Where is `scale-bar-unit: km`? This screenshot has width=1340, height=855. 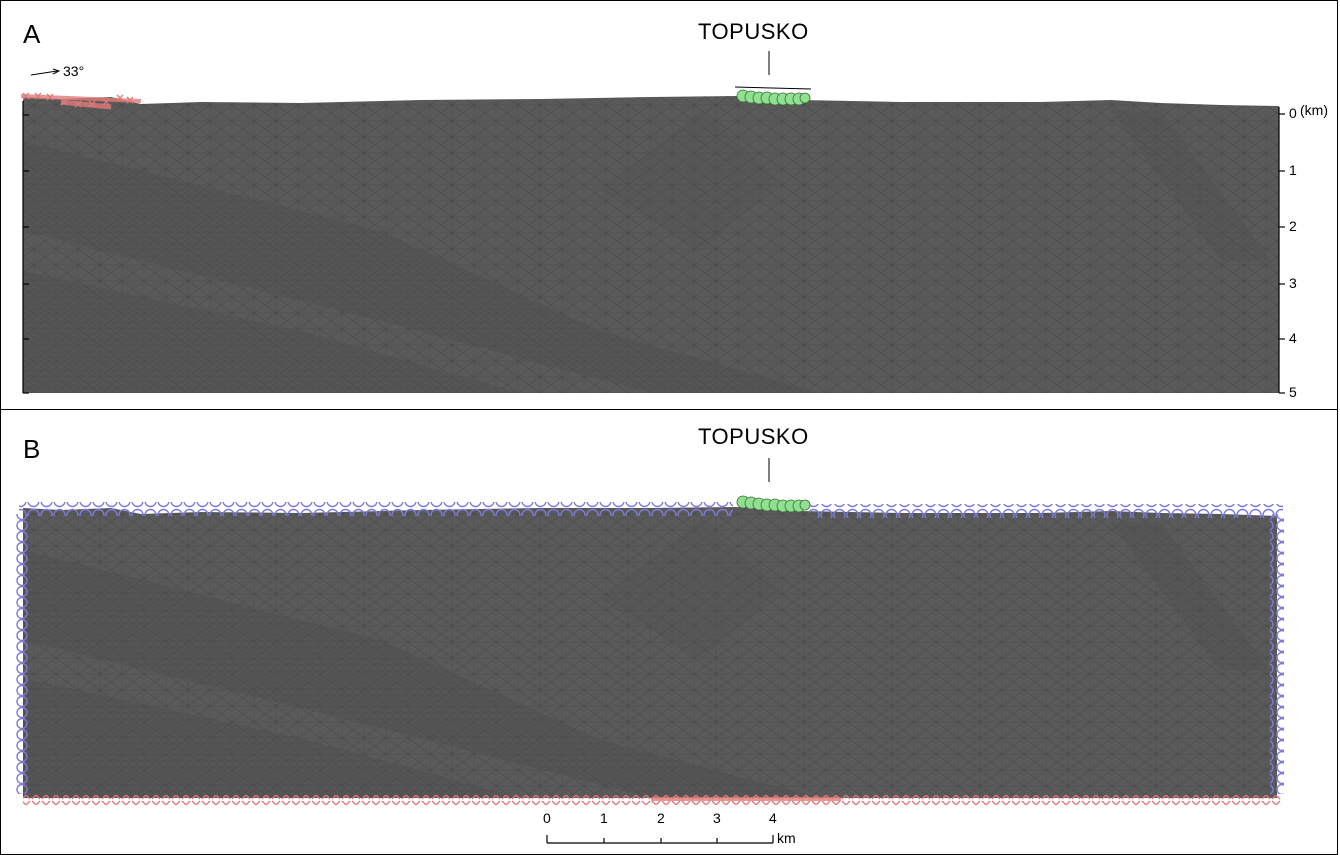
scale-bar-unit: km is located at coordinates (786, 838).